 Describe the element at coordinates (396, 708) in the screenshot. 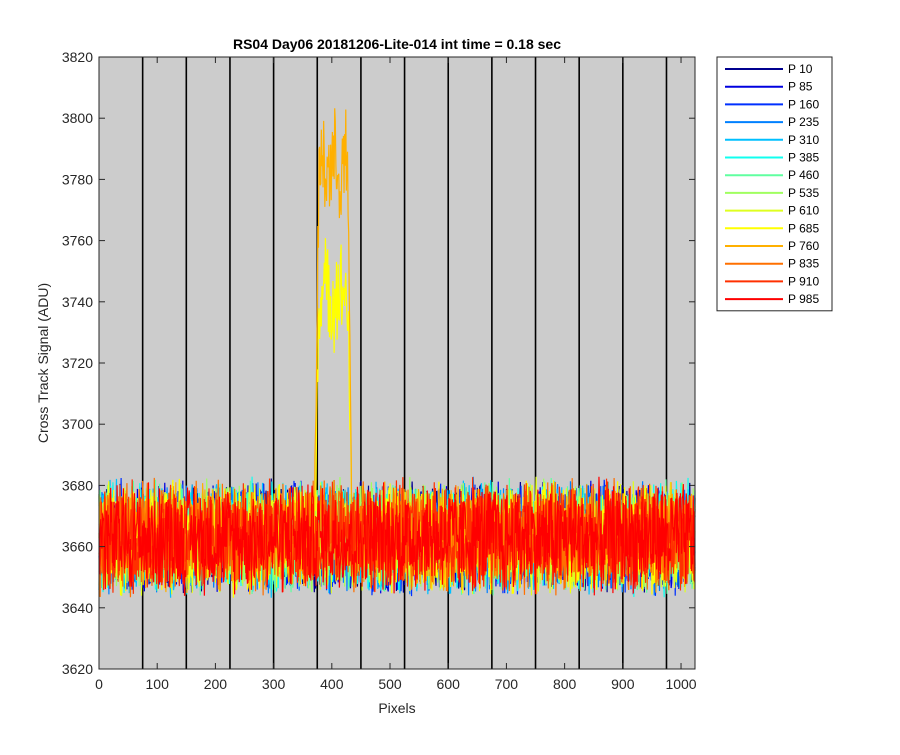

I see `x-axis-label: Pixels` at that location.